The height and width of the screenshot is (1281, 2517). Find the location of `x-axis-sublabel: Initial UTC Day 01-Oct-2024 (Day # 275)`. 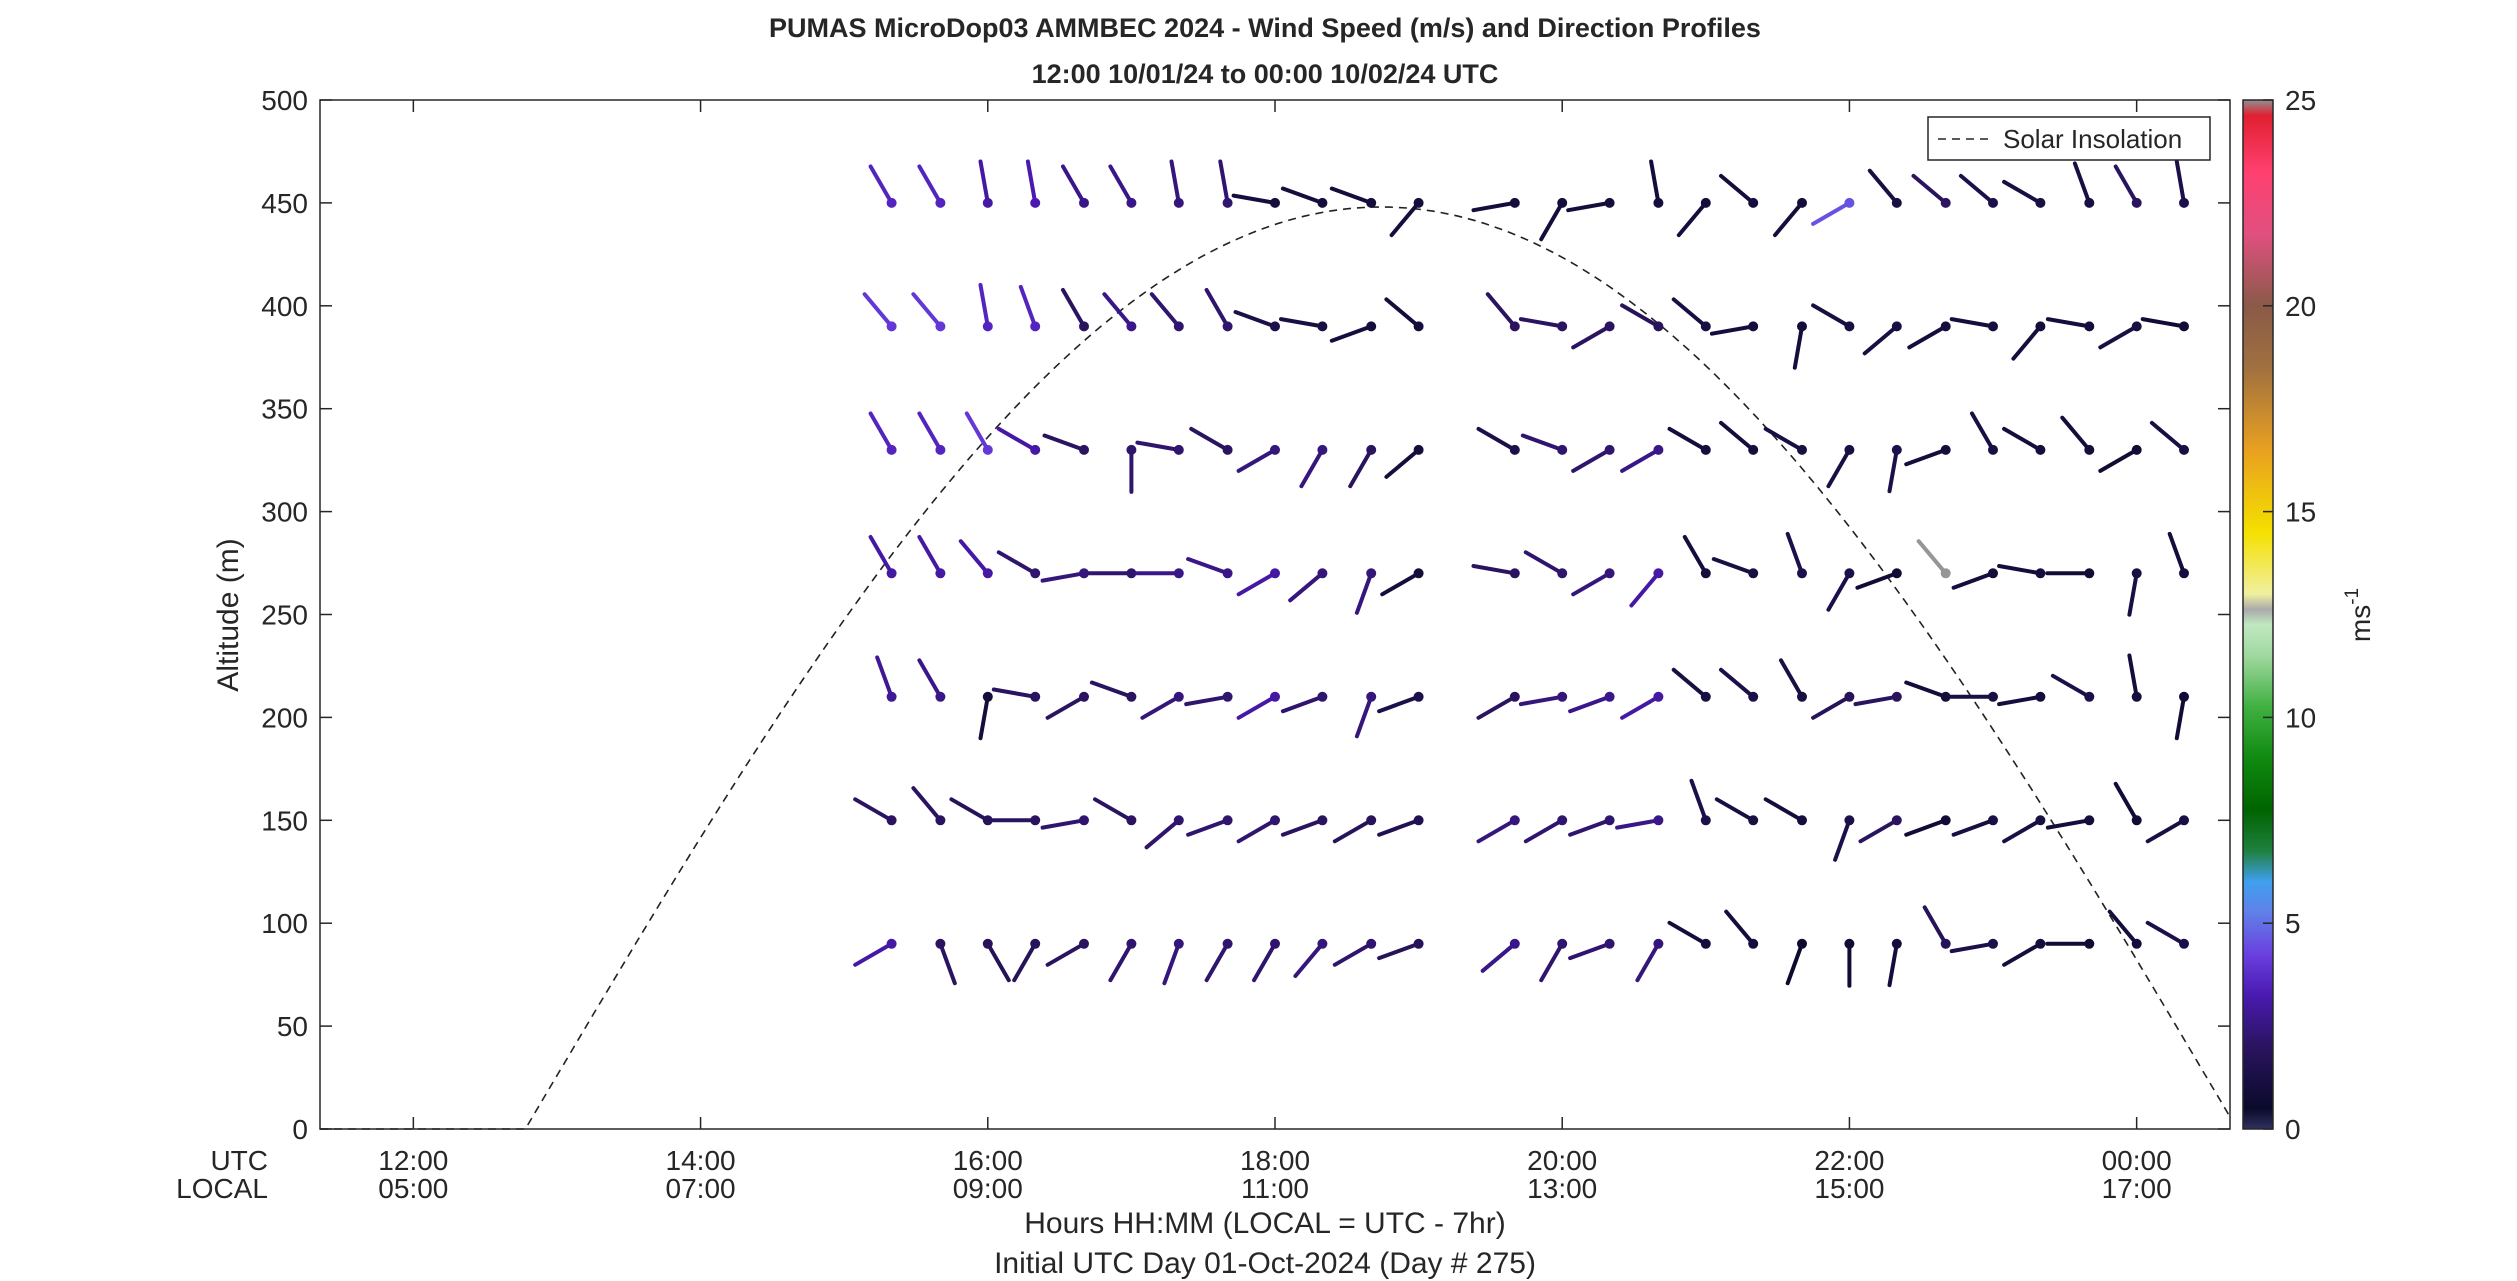

x-axis-sublabel: Initial UTC Day 01-Oct-2024 (Day # 275) is located at coordinates (1265, 1263).